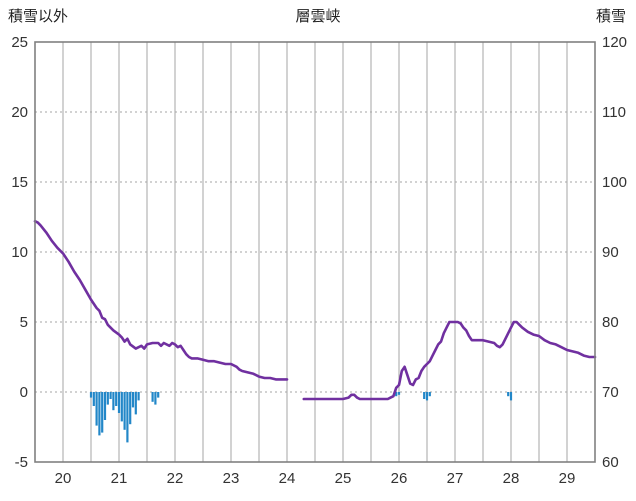 This screenshot has width=636, height=501. Describe the element at coordinates (567, 478) in the screenshot. I see `svg-text: 29` at that location.